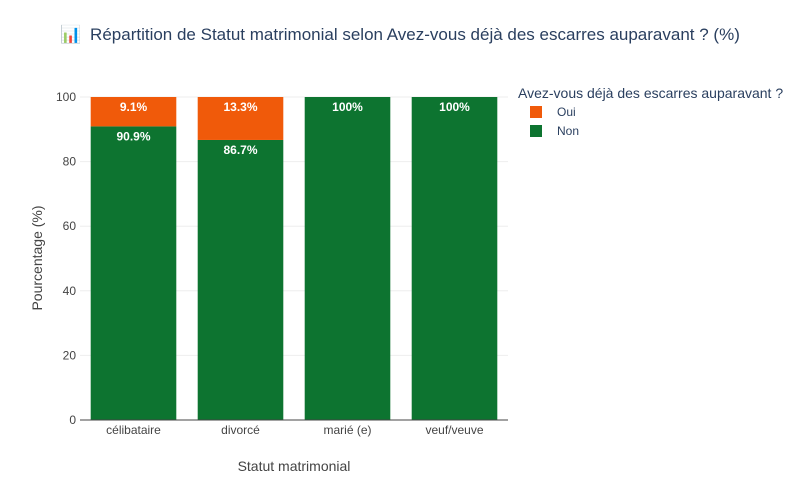 Image resolution: width=800 pixels, height=500 pixels. Describe the element at coordinates (70, 355) in the screenshot. I see `y-tick-label: 20` at that location.